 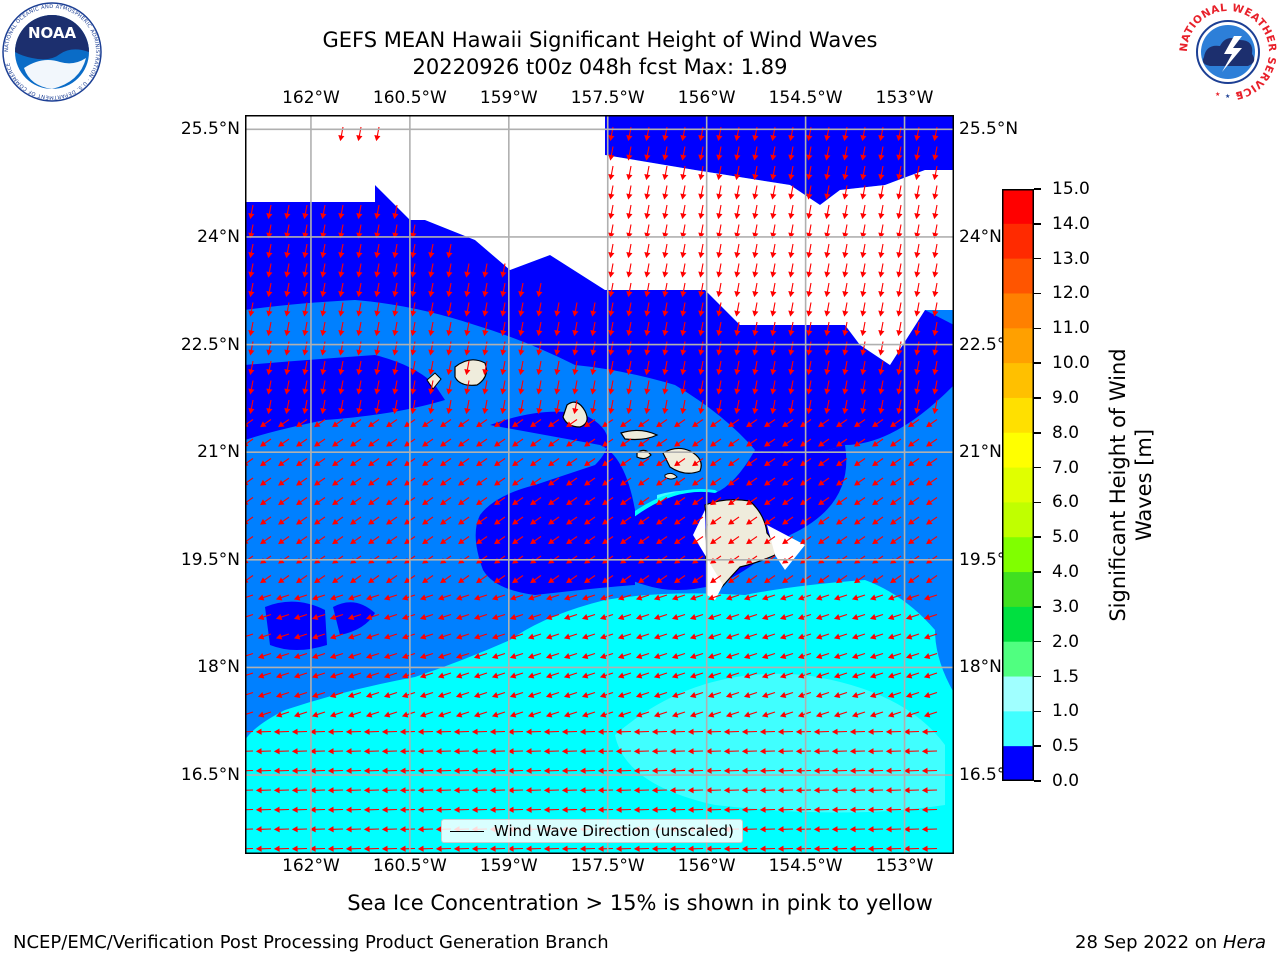 What do you see at coordinates (919, 290) in the screenshot?
I see `no-data-east-notch` at bounding box center [919, 290].